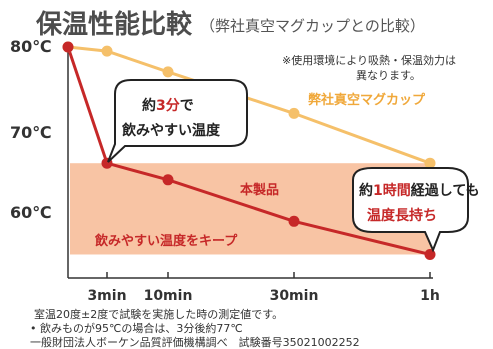  I want to click on chart-subtitle: （弊社真空マグカップとの比較）, so click(312, 26).